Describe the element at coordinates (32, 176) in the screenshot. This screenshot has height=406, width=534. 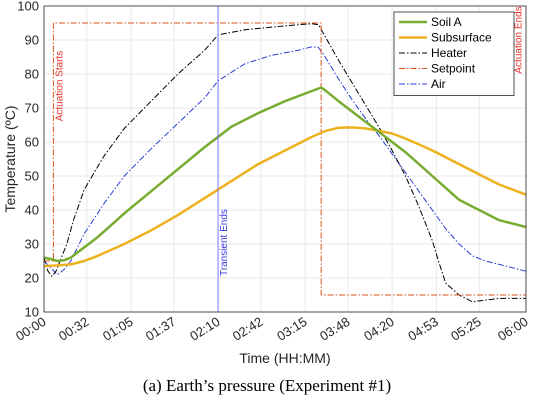
I see `y-tick-label: 50` at that location.